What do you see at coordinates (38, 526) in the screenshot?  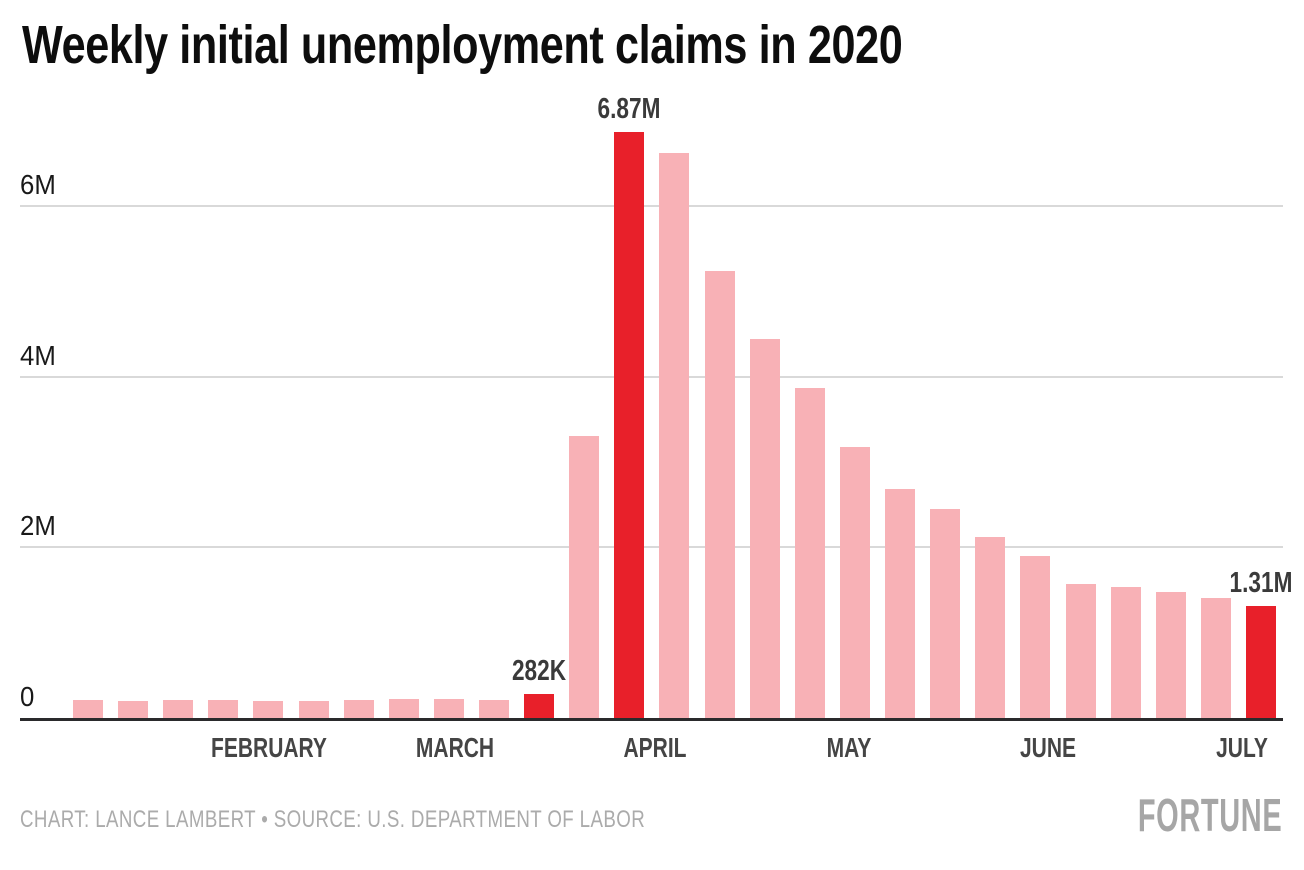 I see `y-tick-label-2M: 2M` at bounding box center [38, 526].